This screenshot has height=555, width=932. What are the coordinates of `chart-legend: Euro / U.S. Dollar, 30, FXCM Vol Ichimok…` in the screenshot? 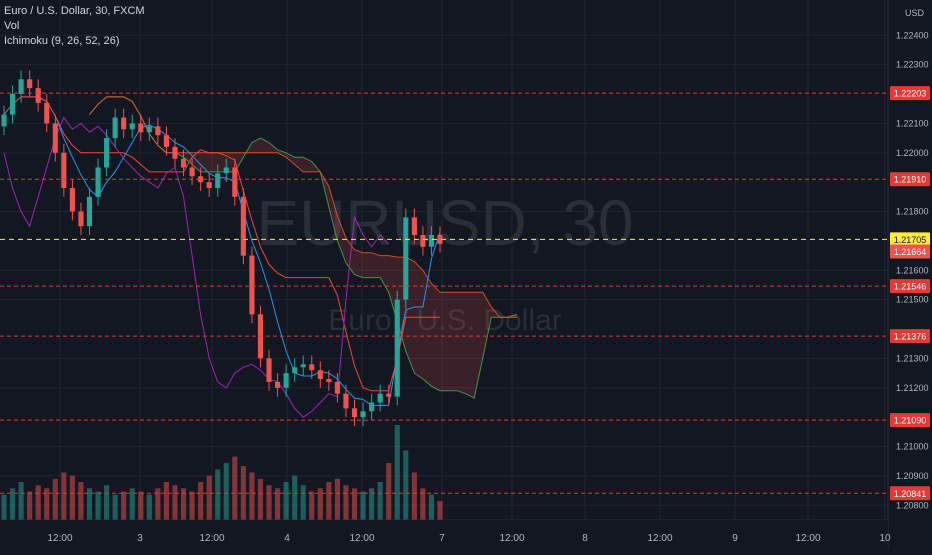 It's located at (74, 26).